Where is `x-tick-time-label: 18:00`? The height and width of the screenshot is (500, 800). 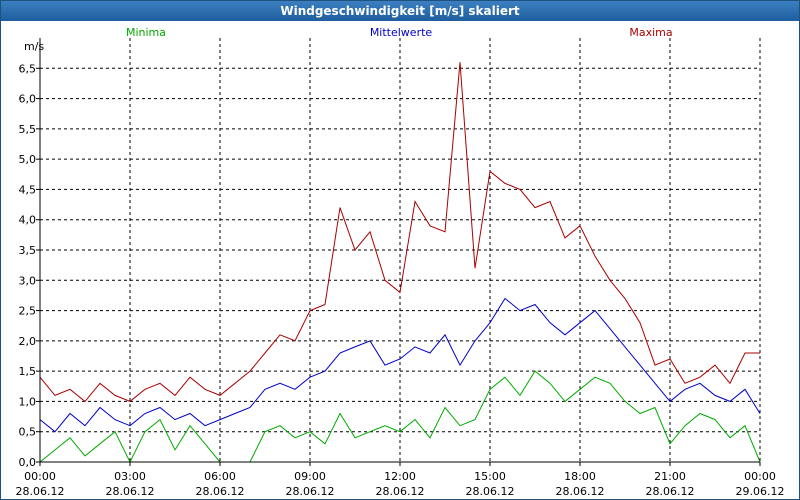
x-tick-time-label: 18:00 is located at coordinates (580, 476).